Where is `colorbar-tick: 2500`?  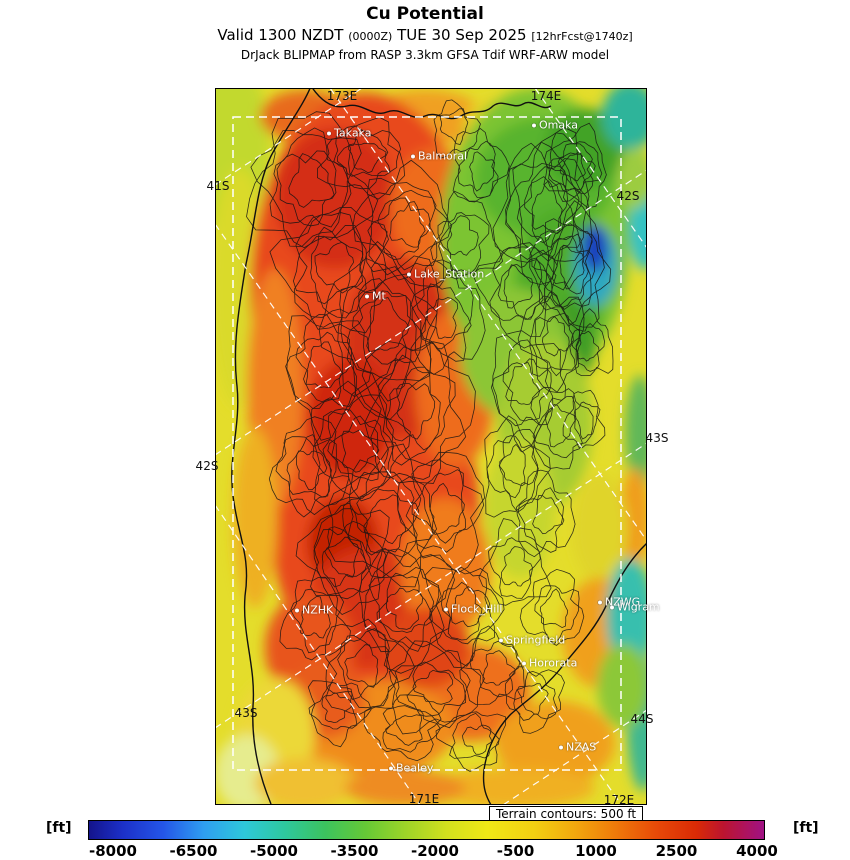
colorbar-tick: 2500 is located at coordinates (676, 851).